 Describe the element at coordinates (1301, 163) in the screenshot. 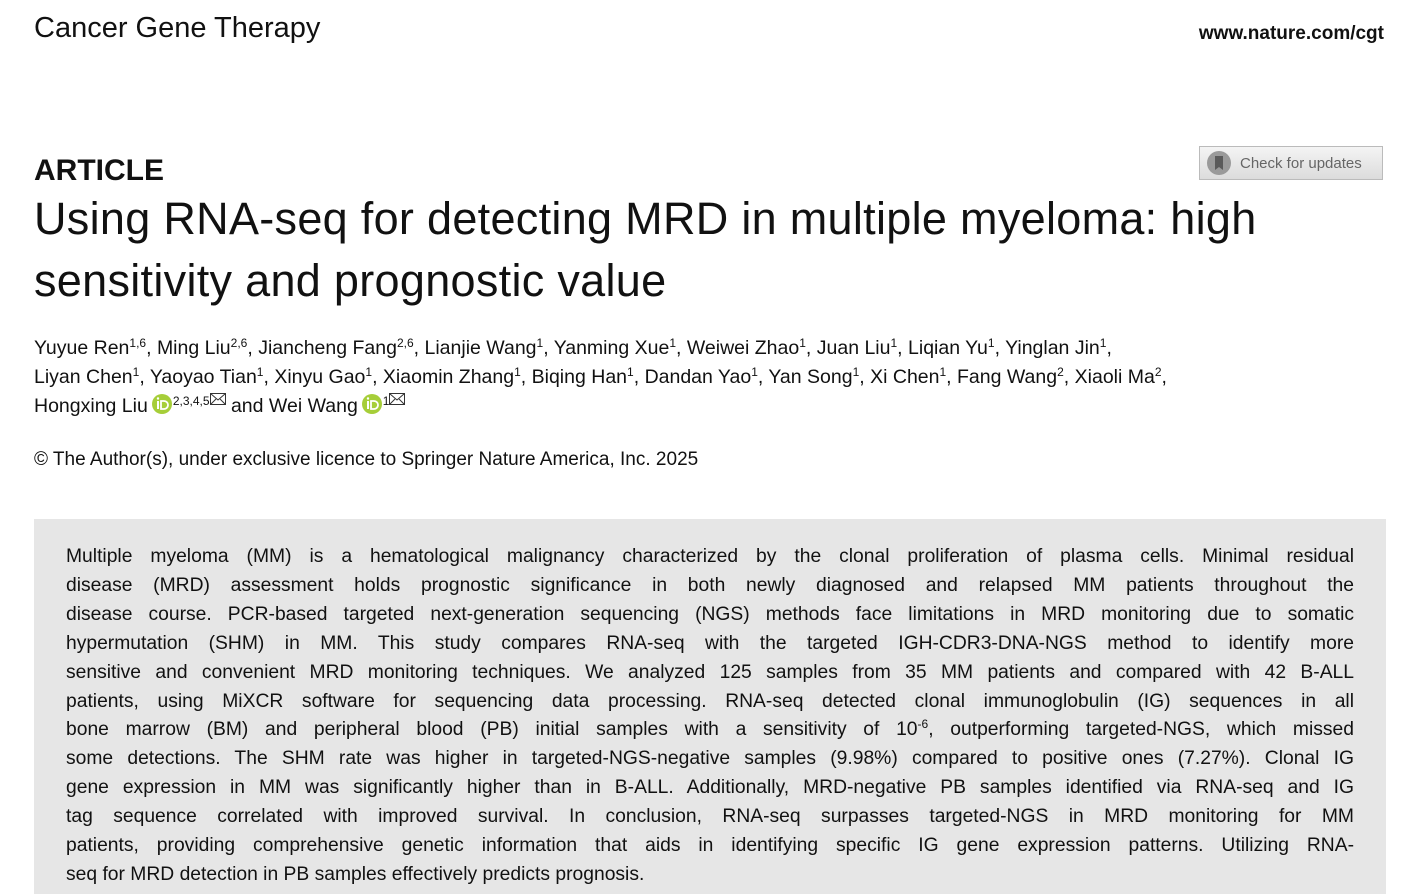

I see `button-label: Check for updates` at that location.